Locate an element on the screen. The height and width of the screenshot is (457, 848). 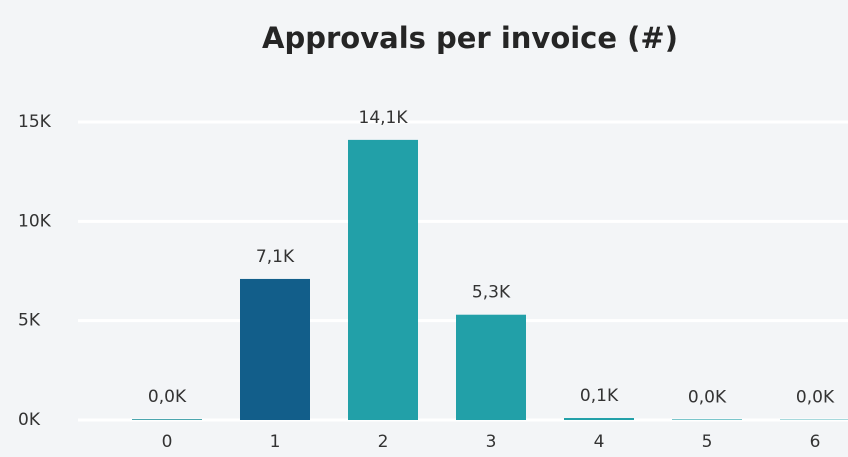
data-label: 14,1K is located at coordinates (384, 118).